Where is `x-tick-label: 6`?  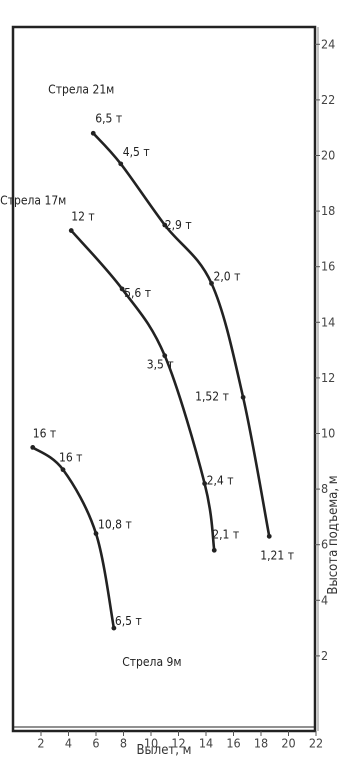
x-tick-label: 6 is located at coordinates (95, 743).